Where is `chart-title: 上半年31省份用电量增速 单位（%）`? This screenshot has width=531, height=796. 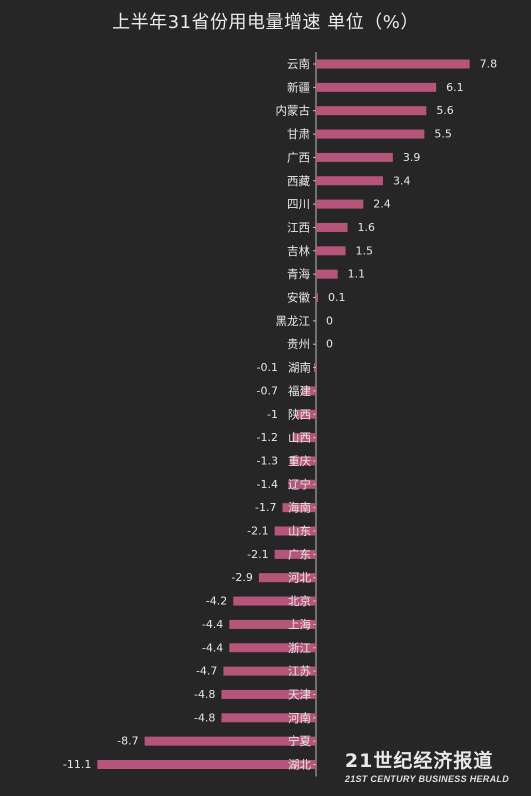 chart-title: 上半年31省份用电量增速 单位（%） is located at coordinates (265, 22).